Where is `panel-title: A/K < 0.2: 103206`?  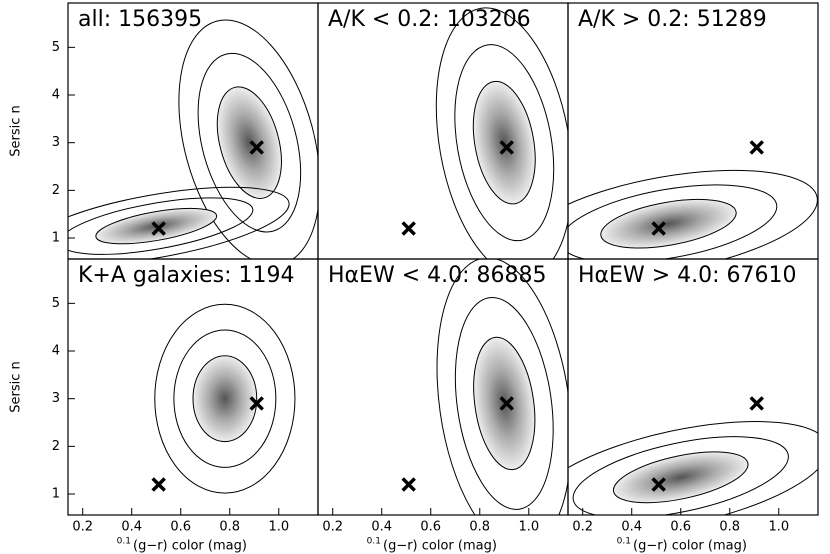
panel-title: A/K < 0.2: 103206 is located at coordinates (429, 19).